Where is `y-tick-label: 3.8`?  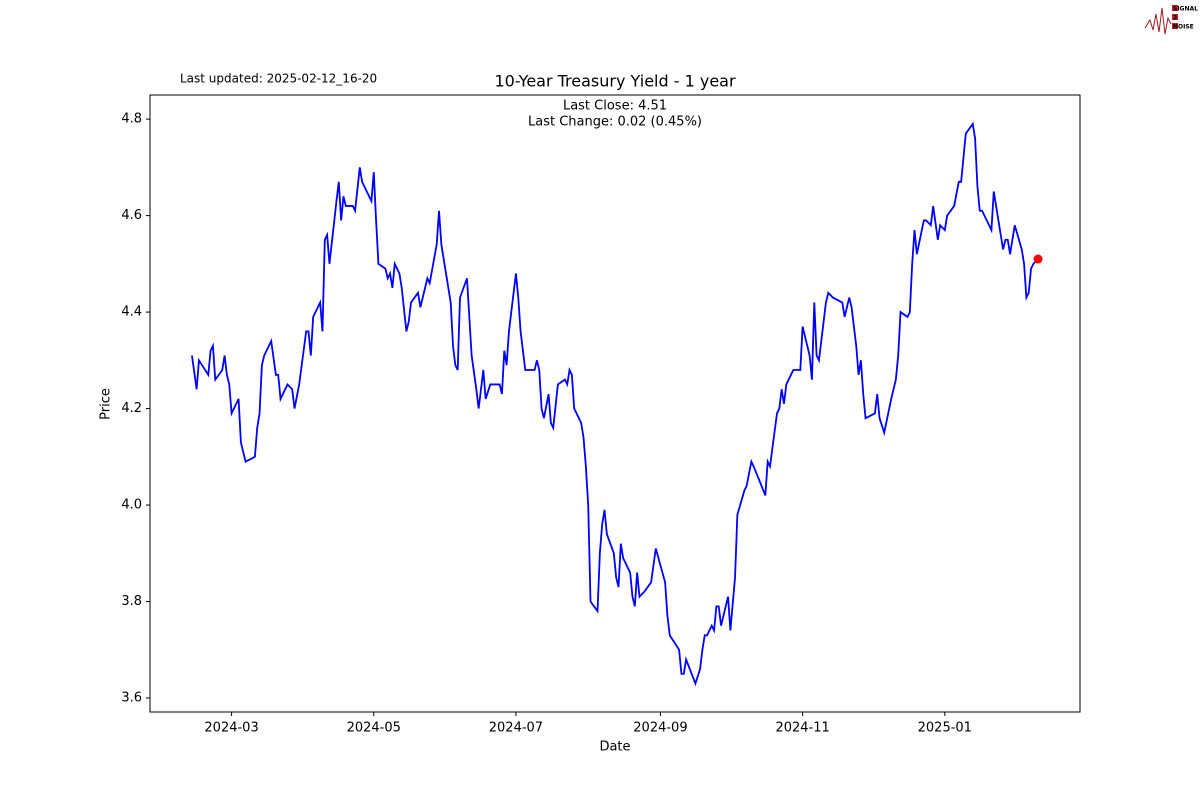 y-tick-label: 3.8 is located at coordinates (131, 601).